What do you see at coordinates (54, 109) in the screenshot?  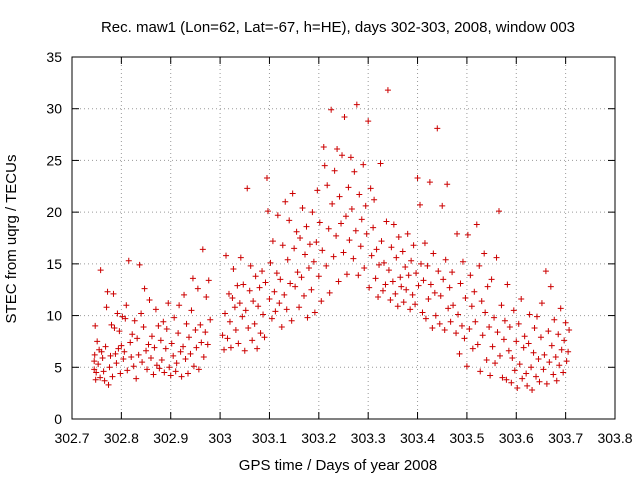 I see `y-tick-label: 30` at bounding box center [54, 109].